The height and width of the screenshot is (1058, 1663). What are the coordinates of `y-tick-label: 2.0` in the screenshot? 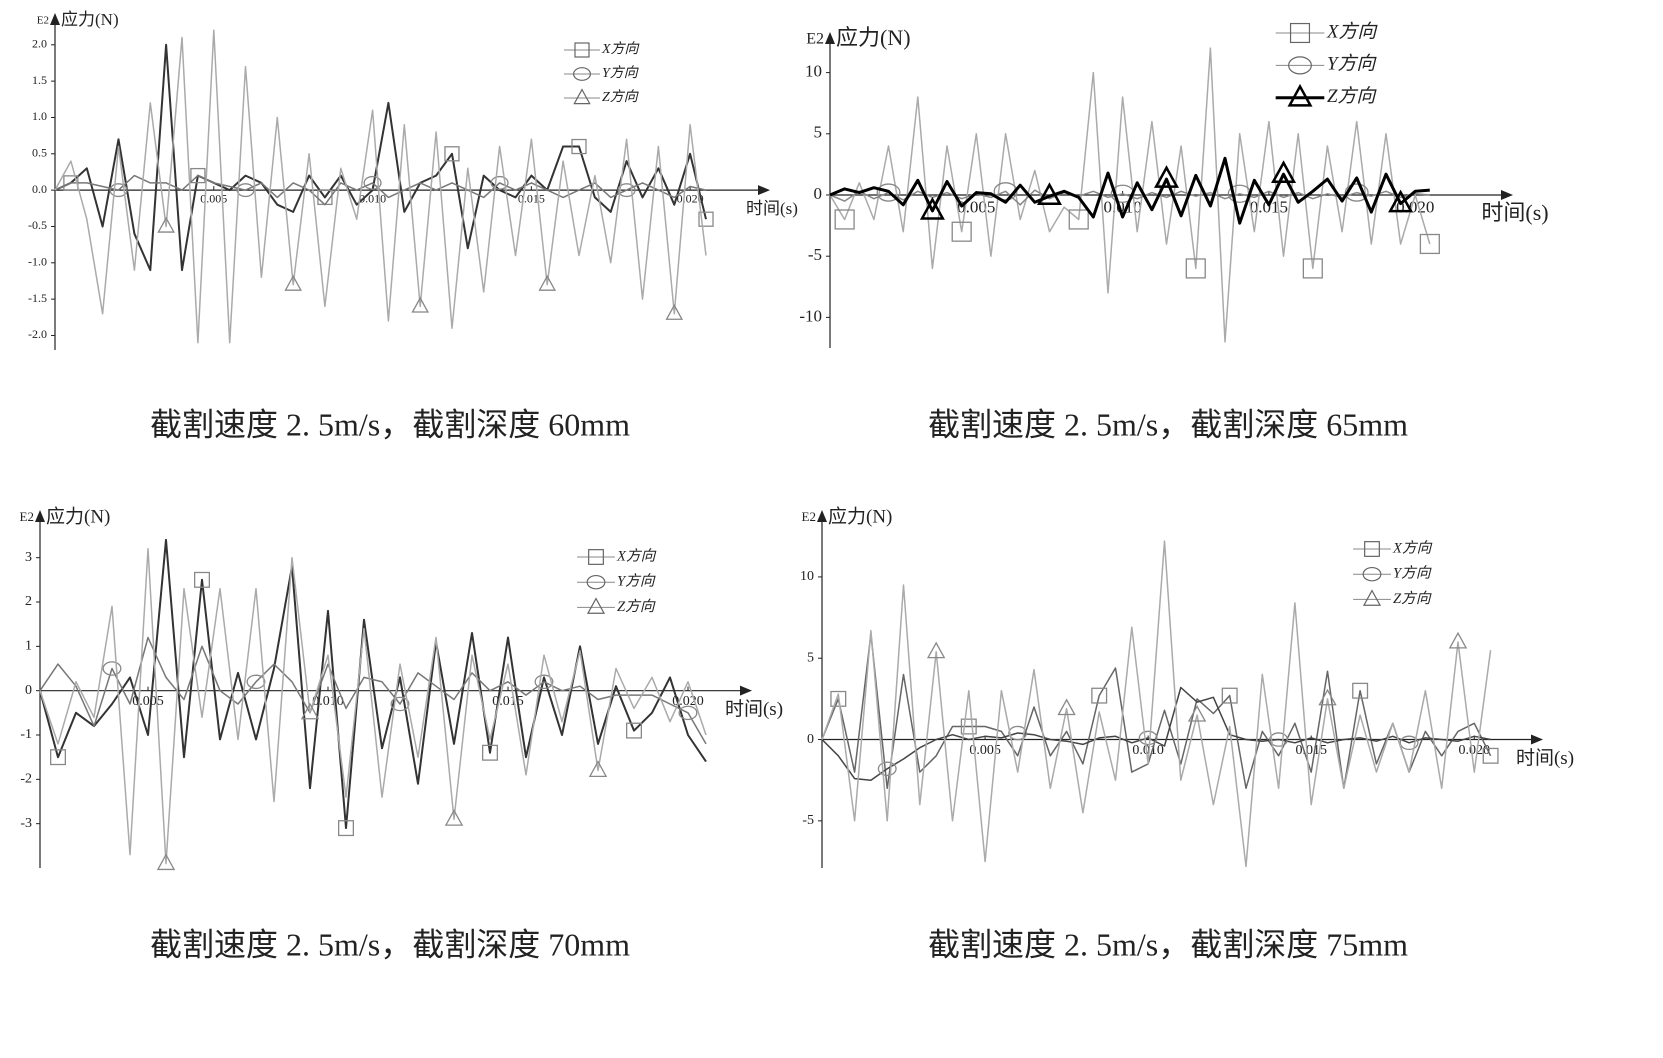 It's located at (39, 44).